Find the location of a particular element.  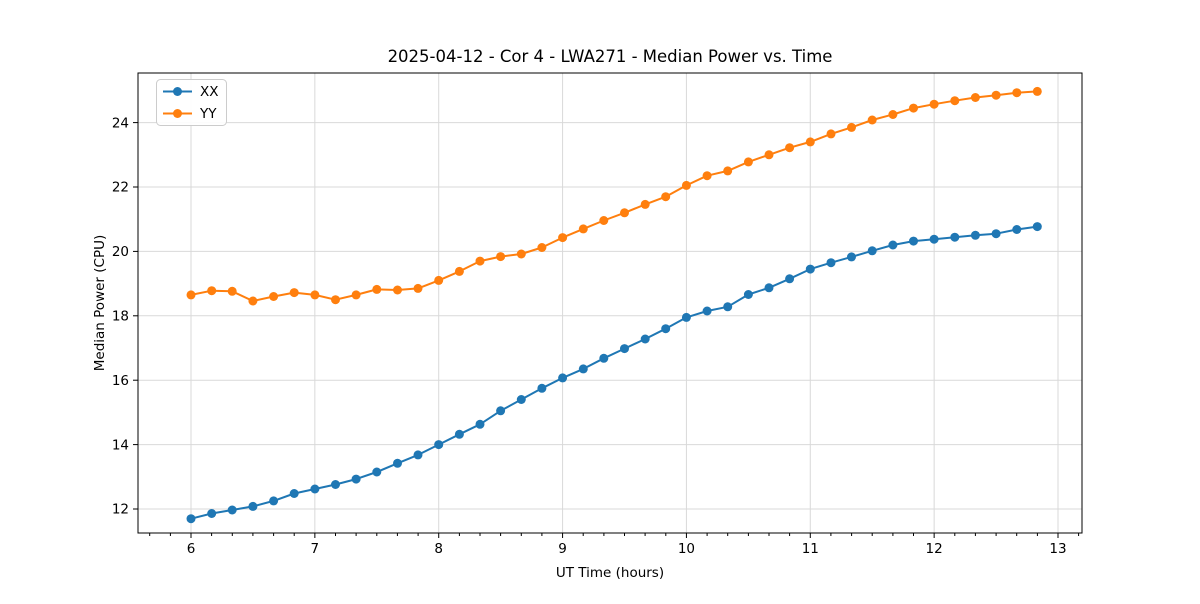

x-tick-label: 7 is located at coordinates (315, 549).